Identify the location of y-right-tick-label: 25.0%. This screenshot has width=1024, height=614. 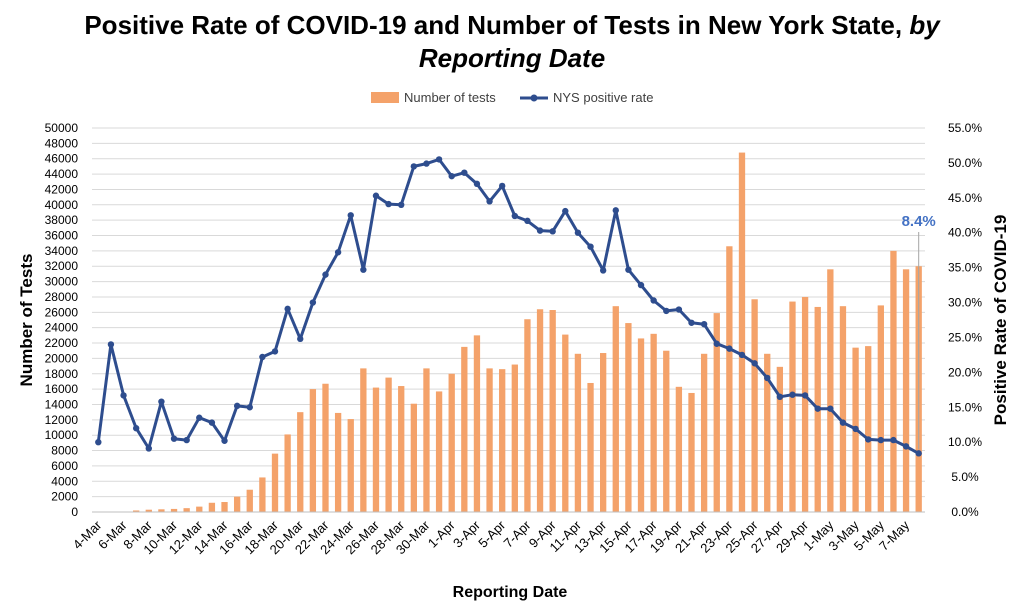
(965, 337).